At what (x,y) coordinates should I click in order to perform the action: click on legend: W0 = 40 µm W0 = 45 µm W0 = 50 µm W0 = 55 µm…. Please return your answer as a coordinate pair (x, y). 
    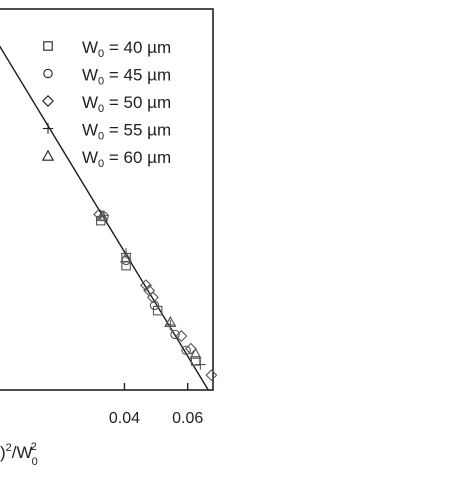
    Looking at the image, I should click on (106, 104).